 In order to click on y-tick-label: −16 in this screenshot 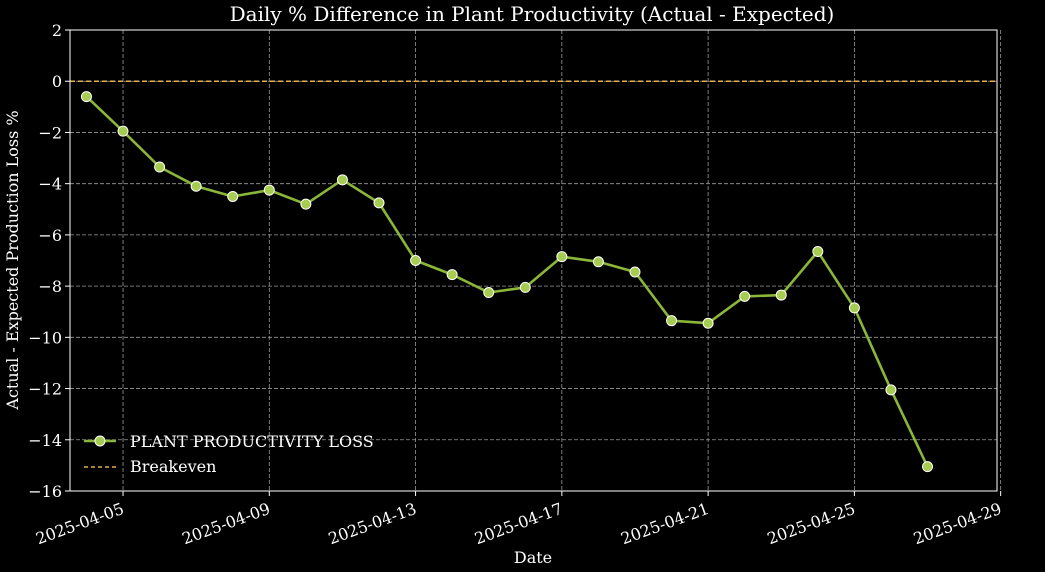, I will do `click(45, 491)`.